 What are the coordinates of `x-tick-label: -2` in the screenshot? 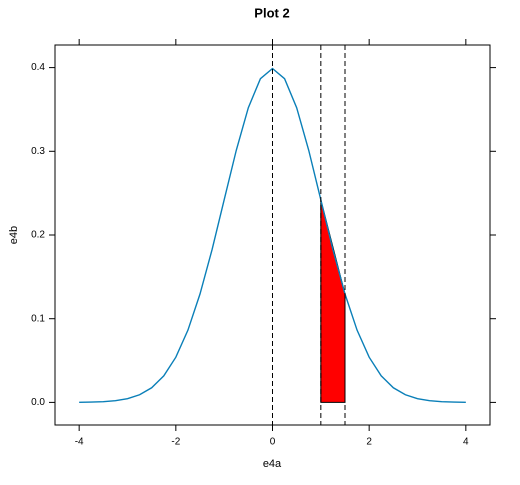 It's located at (175, 442).